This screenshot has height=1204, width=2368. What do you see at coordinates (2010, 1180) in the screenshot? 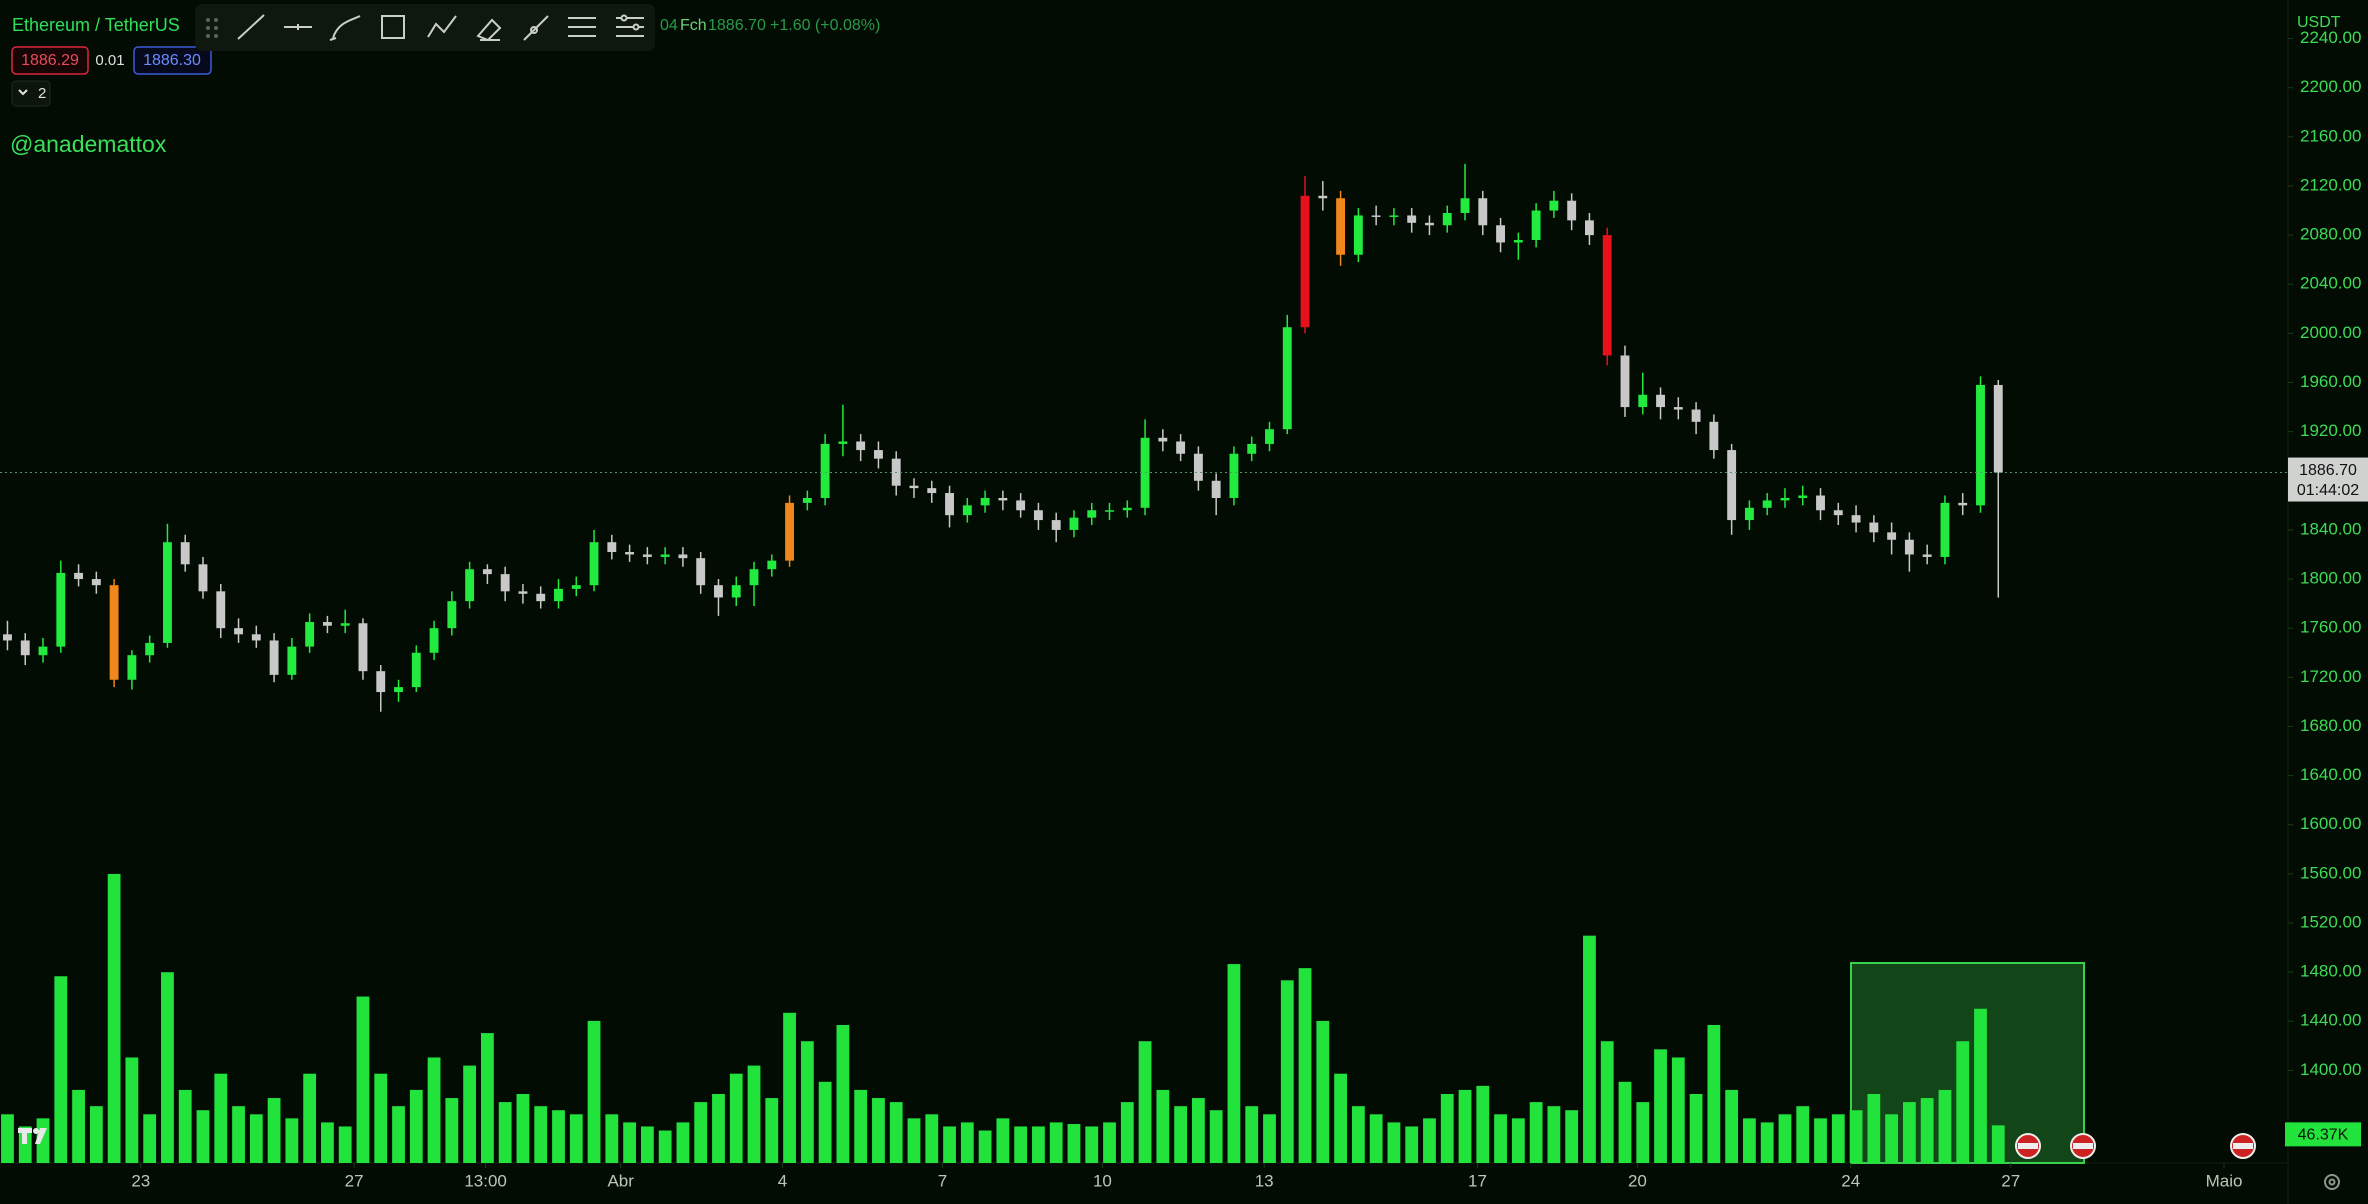
I see `x-tick-label: 27` at bounding box center [2010, 1180].